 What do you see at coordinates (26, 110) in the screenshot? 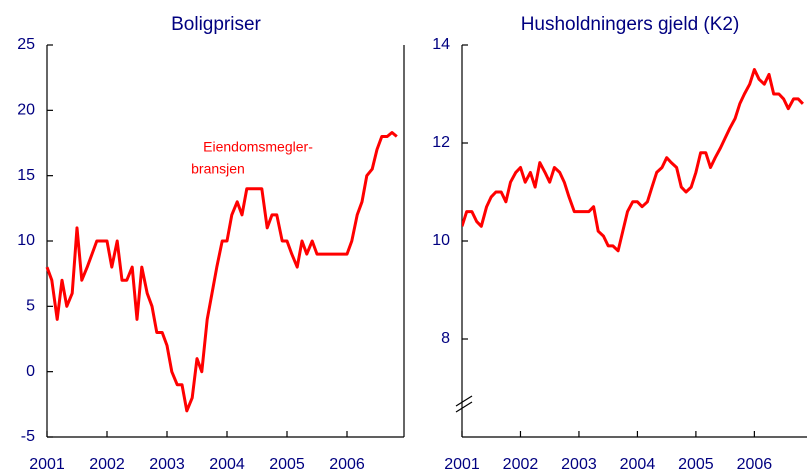
I see `y-tick-label: 20` at bounding box center [26, 110].